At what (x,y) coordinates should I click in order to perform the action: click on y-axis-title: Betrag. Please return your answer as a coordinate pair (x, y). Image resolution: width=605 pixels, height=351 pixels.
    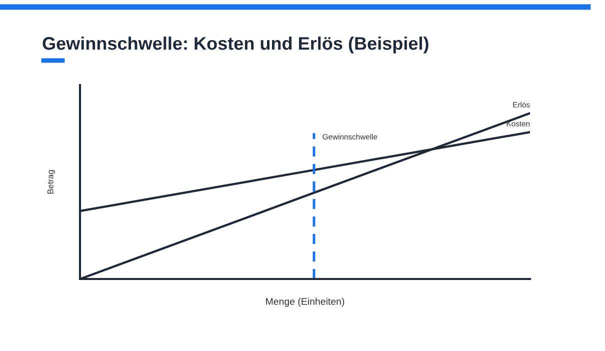
    Looking at the image, I should click on (51, 182).